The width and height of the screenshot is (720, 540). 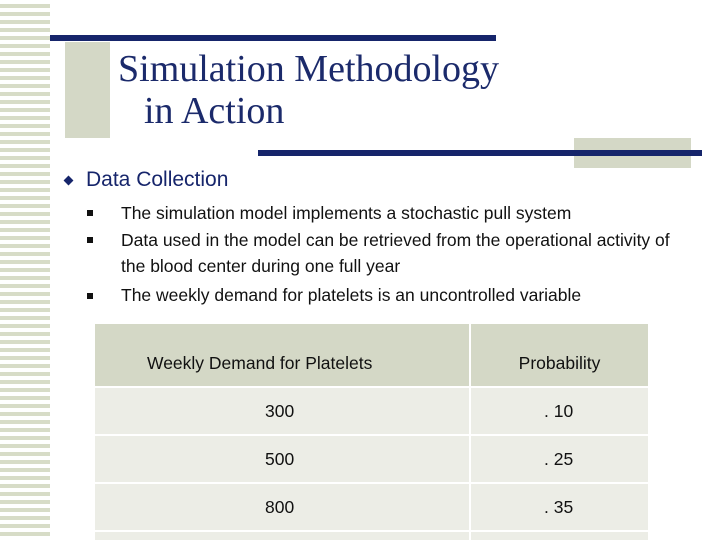 What do you see at coordinates (559, 411) in the screenshot?
I see `probability-cell: . 10` at bounding box center [559, 411].